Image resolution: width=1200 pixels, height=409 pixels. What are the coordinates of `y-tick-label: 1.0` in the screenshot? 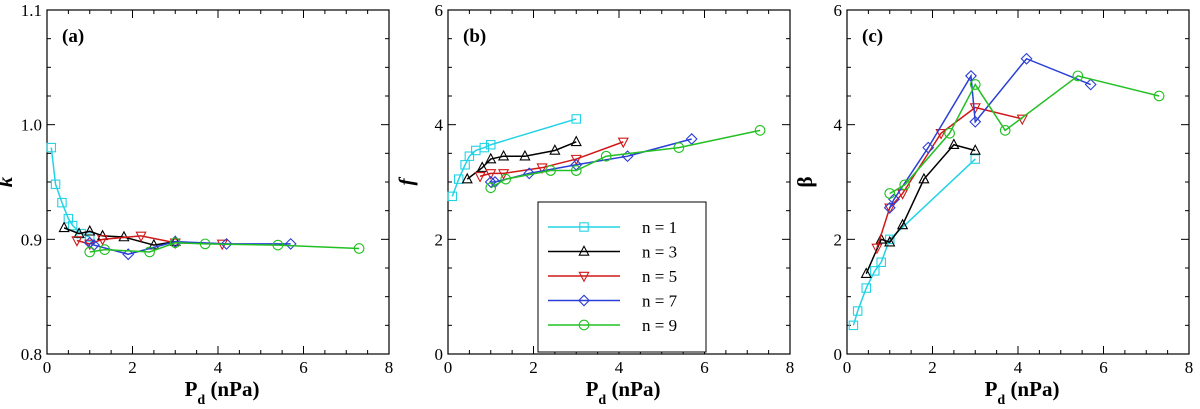 It's located at (31, 125).